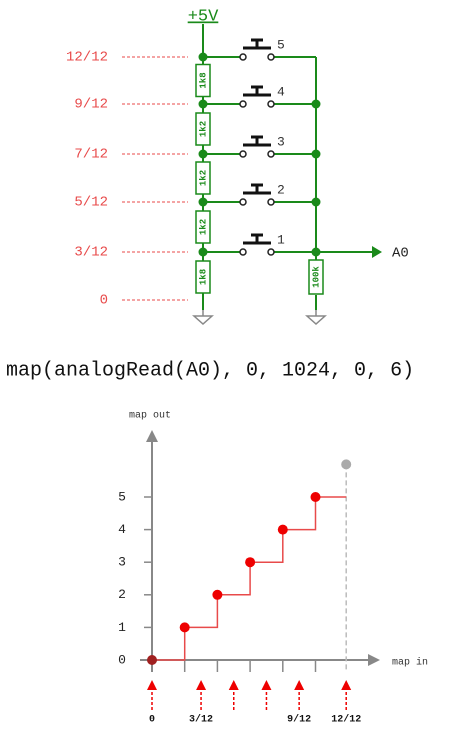 This screenshot has width=474, height=736. I want to click on x-axis-label: map in, so click(410, 663).